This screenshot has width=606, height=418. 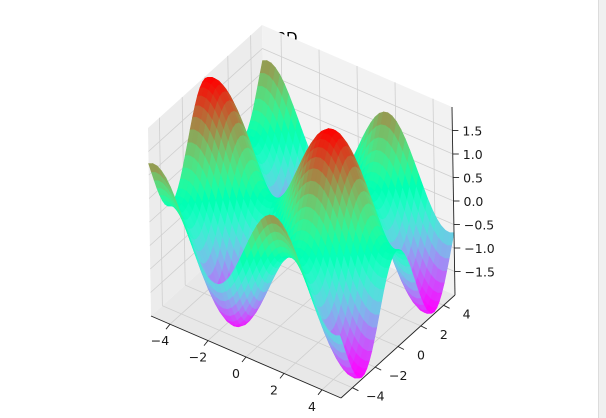 I want to click on x-tick-label: 0, so click(x=236, y=373).